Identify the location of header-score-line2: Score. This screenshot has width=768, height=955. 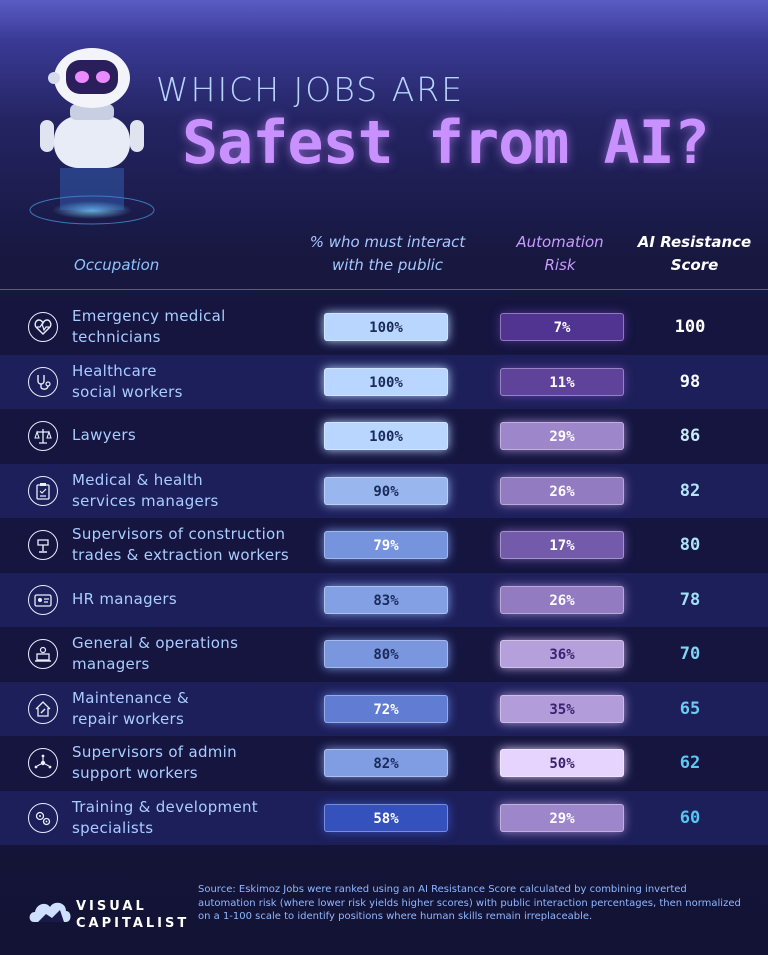
(694, 265).